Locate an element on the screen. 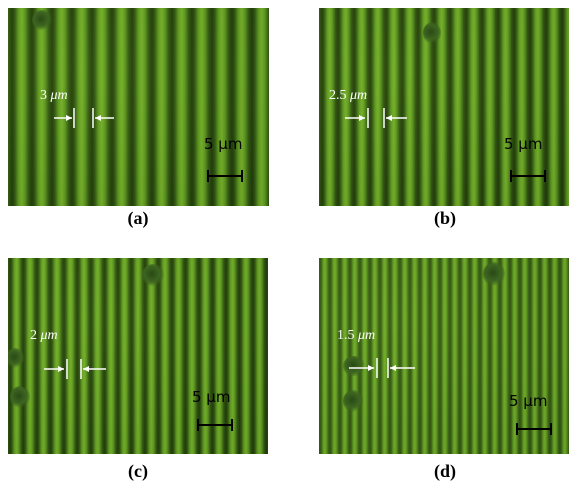 This screenshot has width=577, height=489. caption-c: (c) is located at coordinates (138, 471).